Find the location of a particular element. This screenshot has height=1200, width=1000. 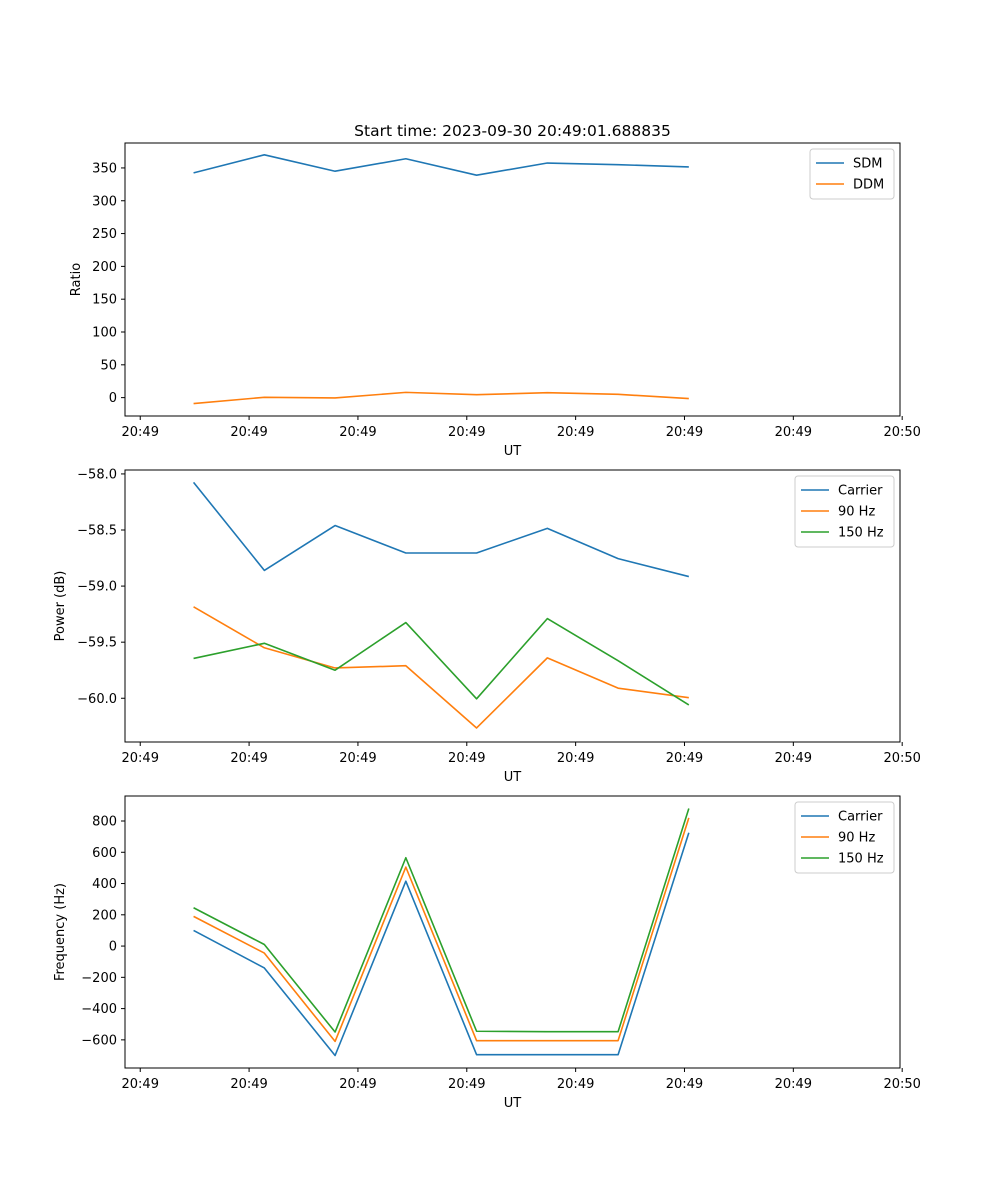

power-legend-label: 150 Hz is located at coordinates (861, 533).